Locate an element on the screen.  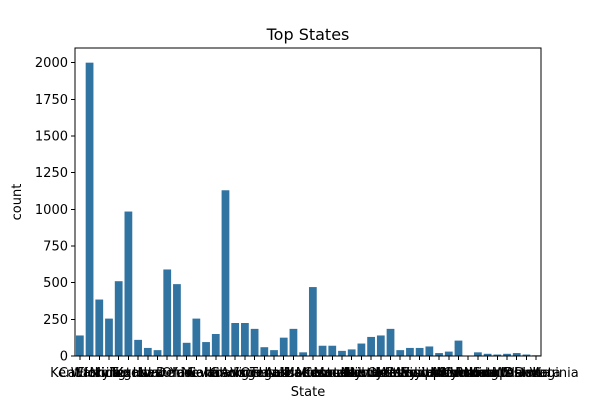
x-tick-label: Georgia is located at coordinates (235, 373).